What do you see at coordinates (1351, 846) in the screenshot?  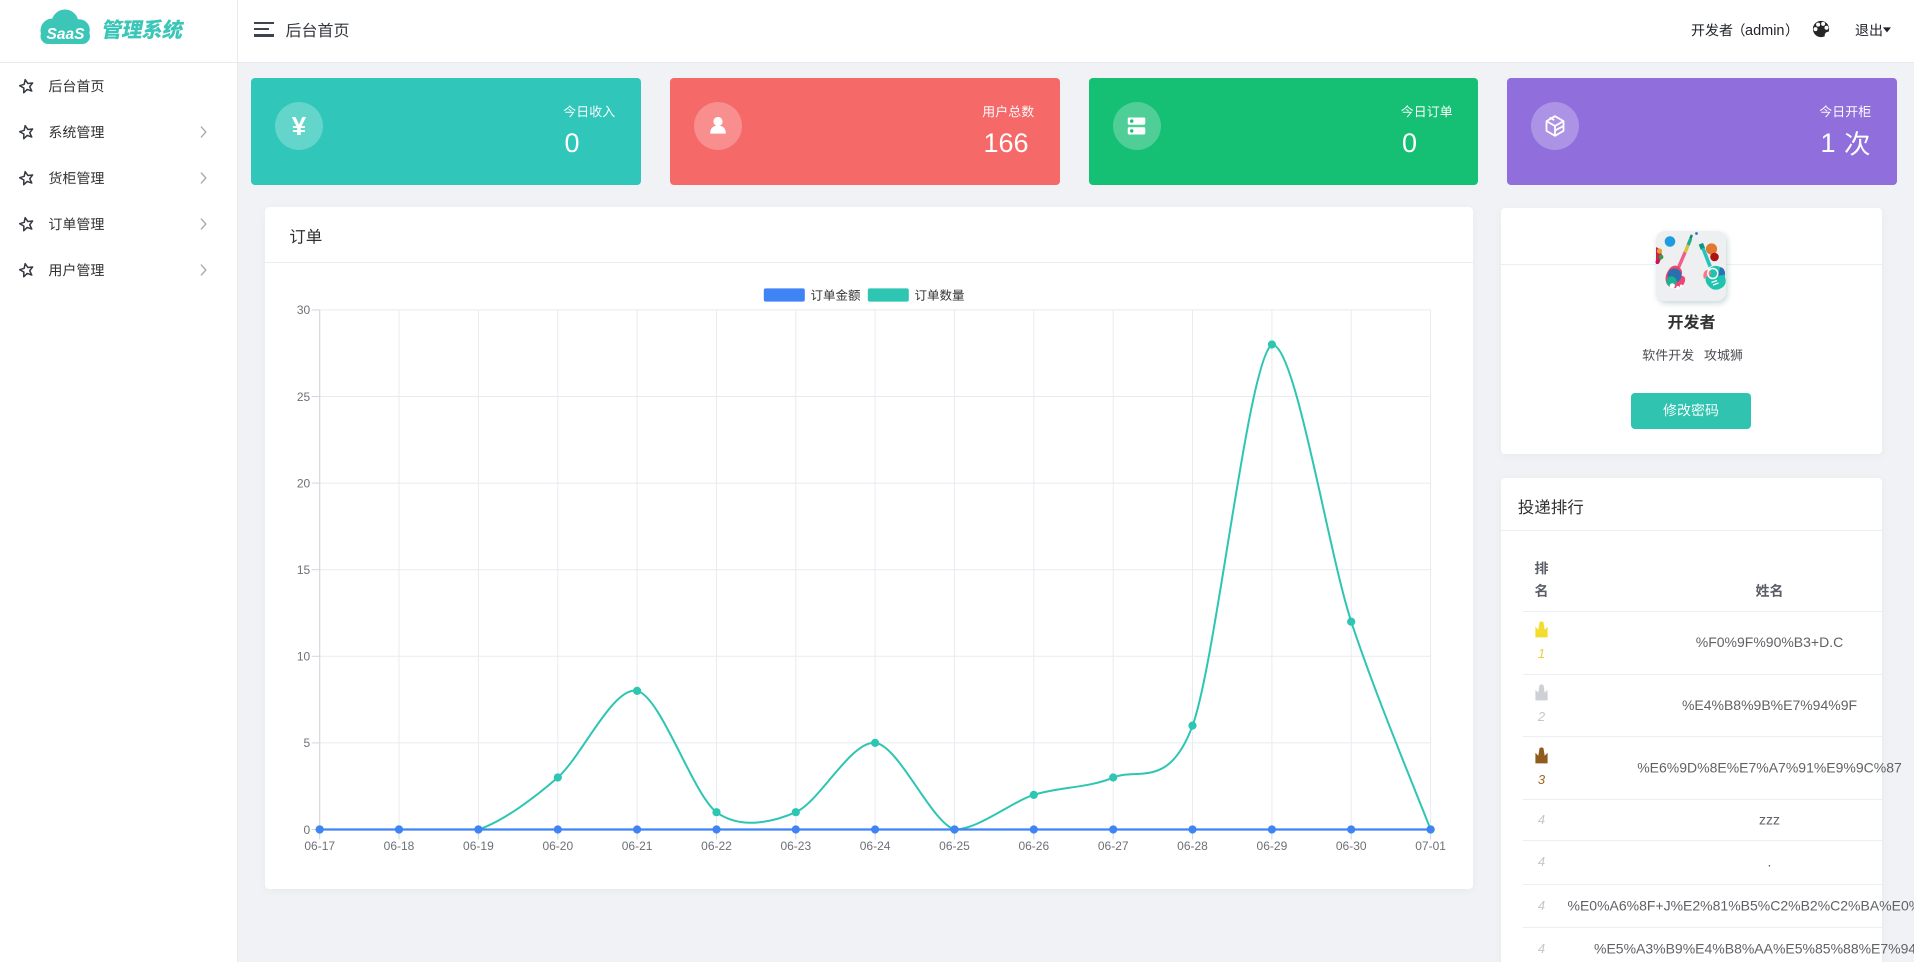 I see `svg-text: 06-30` at bounding box center [1351, 846].